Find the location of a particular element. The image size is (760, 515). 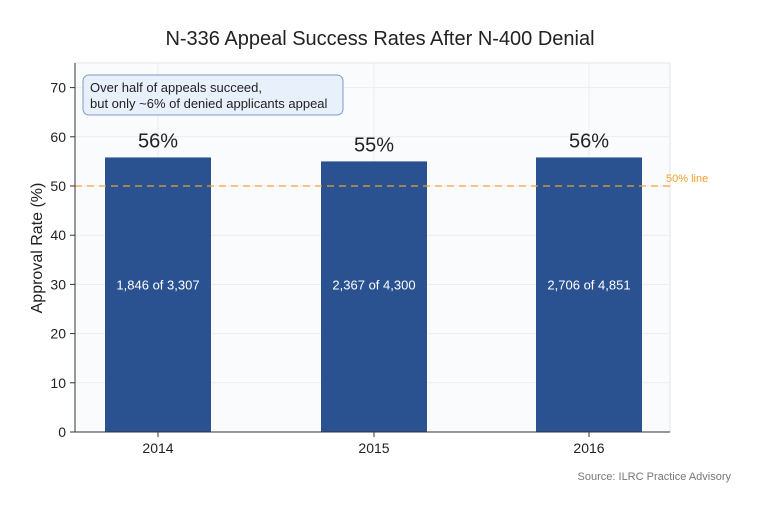

y-tick-label: 0 is located at coordinates (62, 432).